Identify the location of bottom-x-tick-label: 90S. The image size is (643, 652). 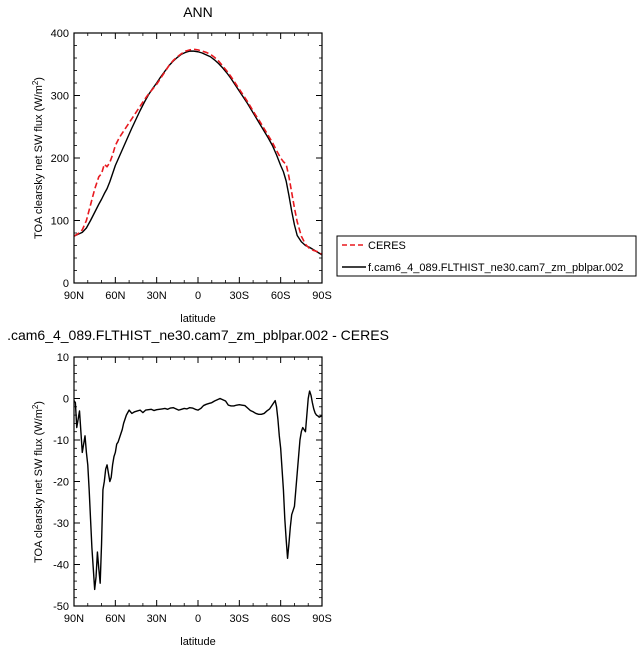
(322, 619).